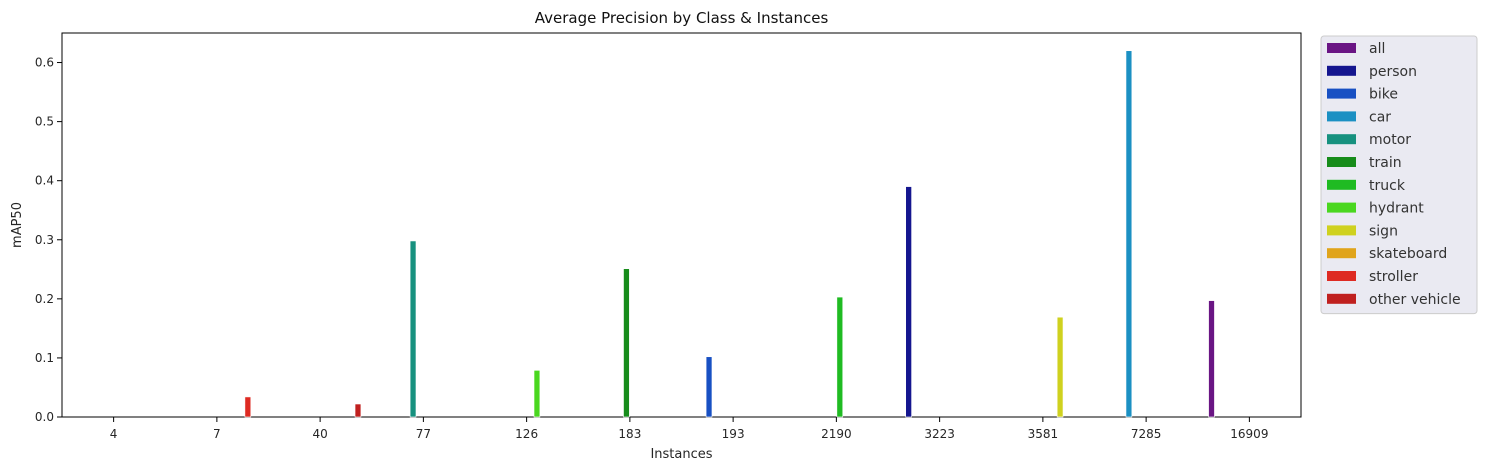 The width and height of the screenshot is (1486, 470). What do you see at coordinates (358, 410) in the screenshot?
I see `bar-other-vehicle` at bounding box center [358, 410].